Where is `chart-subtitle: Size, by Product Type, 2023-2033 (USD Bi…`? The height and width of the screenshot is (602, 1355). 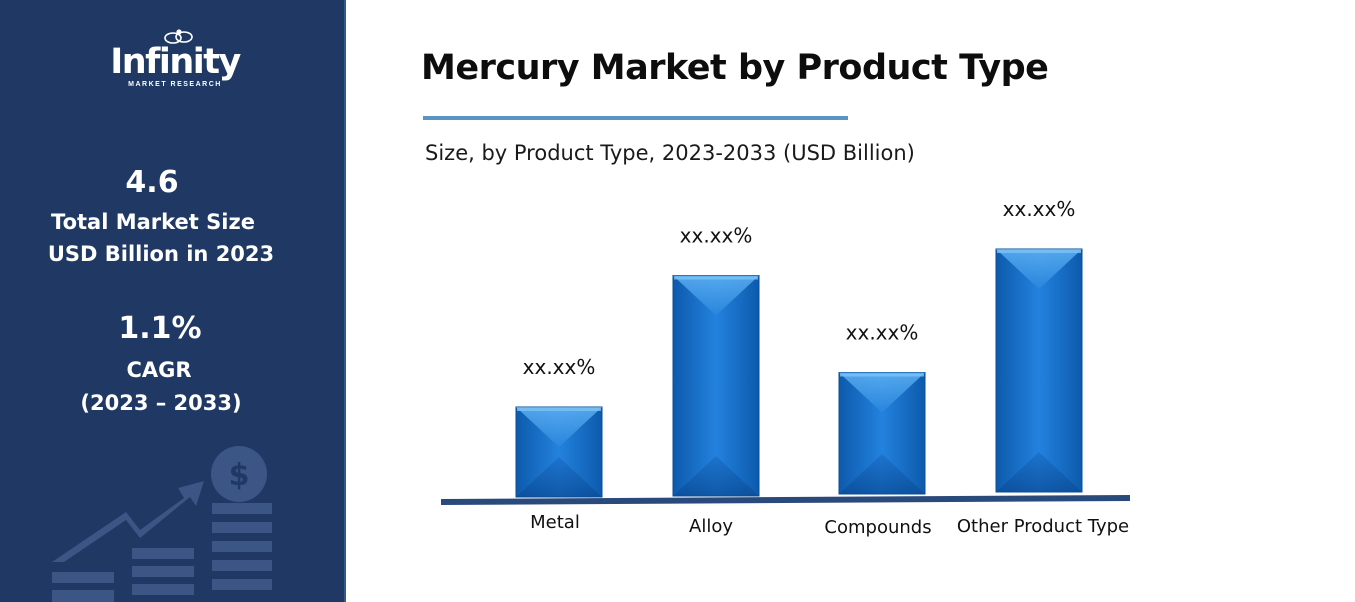
chart-subtitle: Size, by Product Type, 2023-2033 (USD Bi… is located at coordinates (670, 153).